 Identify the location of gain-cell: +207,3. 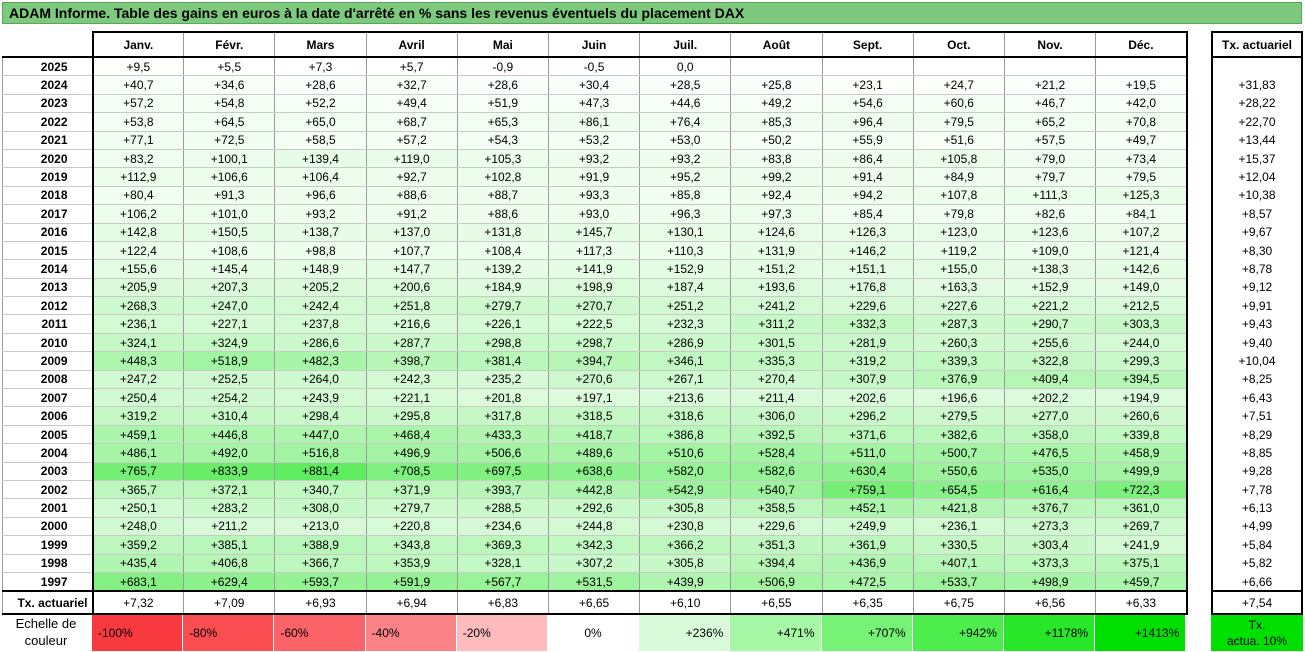
(229, 288).